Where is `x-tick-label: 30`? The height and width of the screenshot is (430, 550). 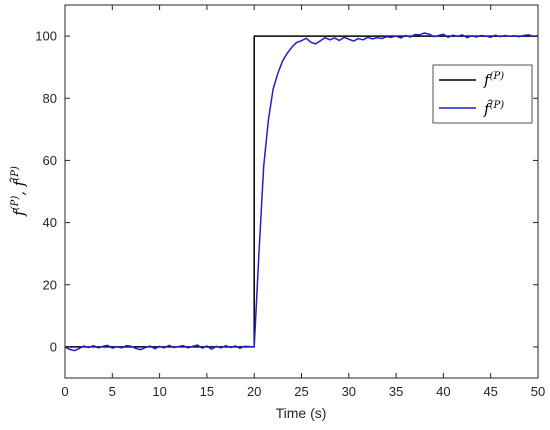
x-tick-label: 30 is located at coordinates (349, 391).